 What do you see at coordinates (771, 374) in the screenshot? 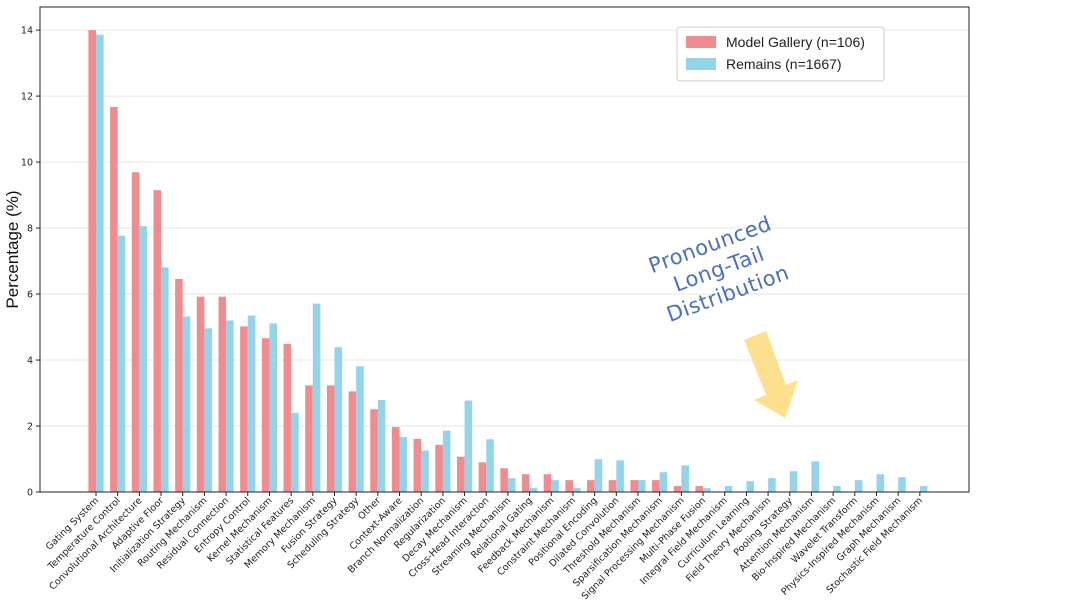
I see `annotation-arrow` at bounding box center [771, 374].